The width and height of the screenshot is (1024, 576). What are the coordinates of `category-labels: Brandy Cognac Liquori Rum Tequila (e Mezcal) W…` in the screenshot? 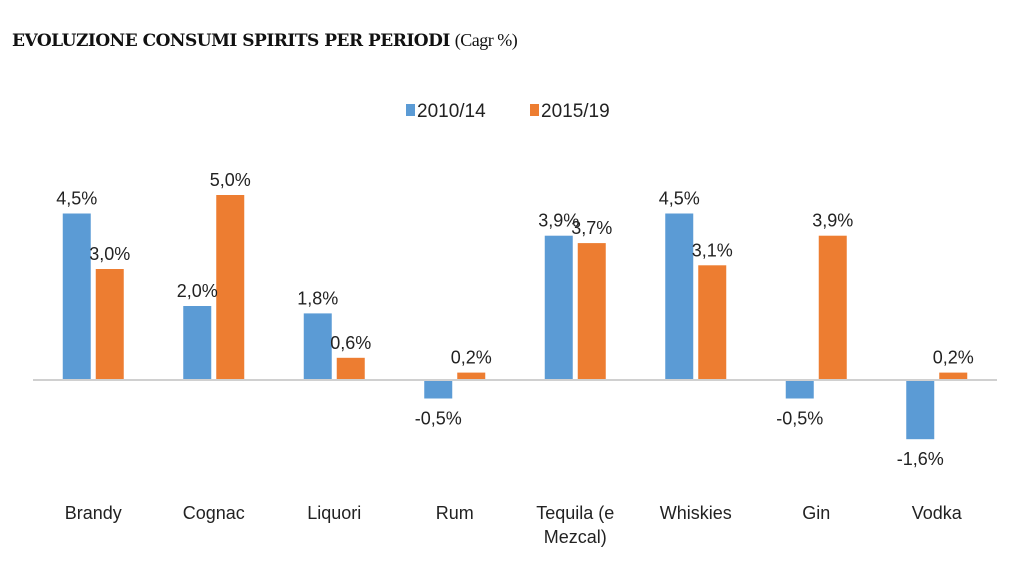 It's located at (514, 525).